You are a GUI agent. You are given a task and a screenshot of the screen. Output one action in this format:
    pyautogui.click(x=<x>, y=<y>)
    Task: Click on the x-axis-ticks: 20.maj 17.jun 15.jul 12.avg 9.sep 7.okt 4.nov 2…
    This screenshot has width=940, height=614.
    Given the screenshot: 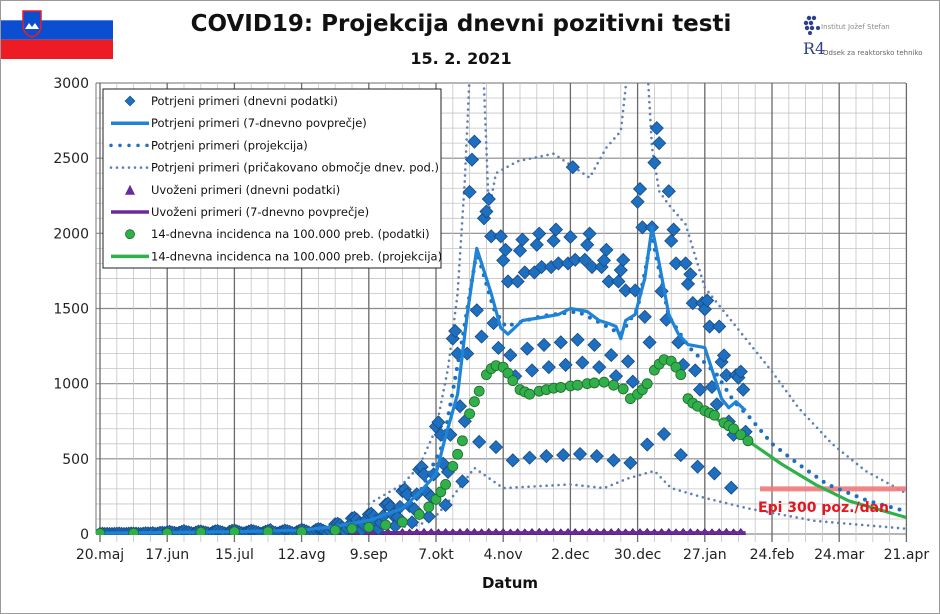 What is the action you would take?
    pyautogui.click(x=503, y=555)
    